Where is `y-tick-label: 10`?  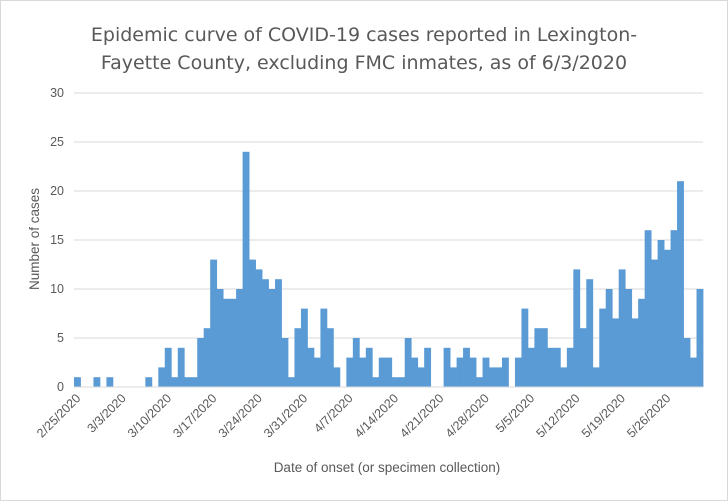
y-tick-label: 10 is located at coordinates (57, 289).